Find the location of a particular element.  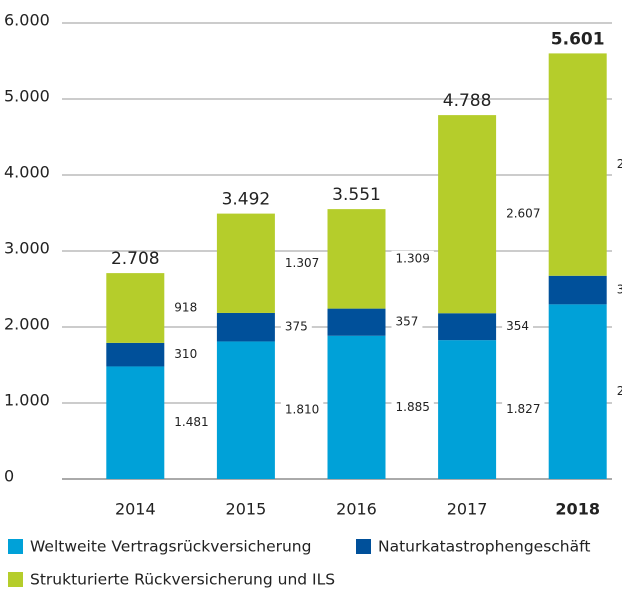

value-label: 1.885 is located at coordinates (413, 407).